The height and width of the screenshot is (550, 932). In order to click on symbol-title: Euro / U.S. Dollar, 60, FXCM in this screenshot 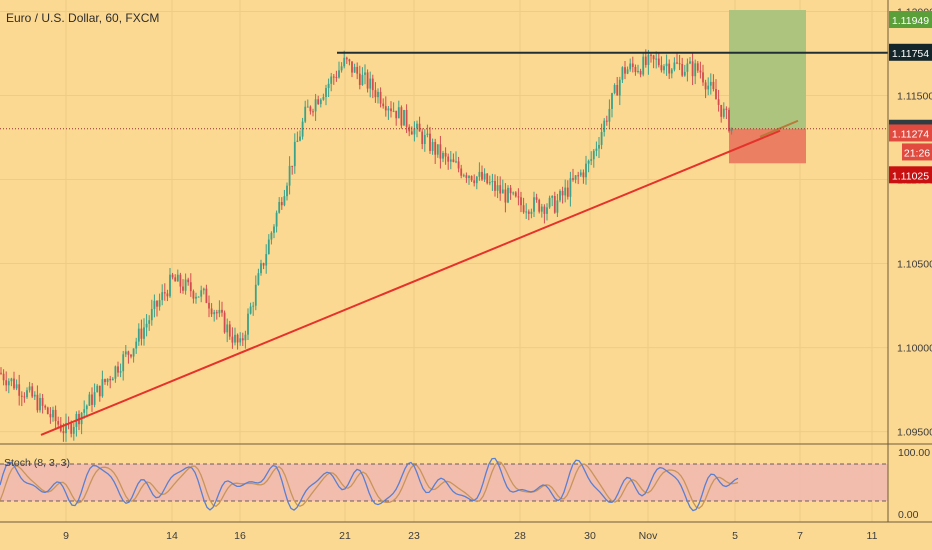, I will do `click(82, 18)`.